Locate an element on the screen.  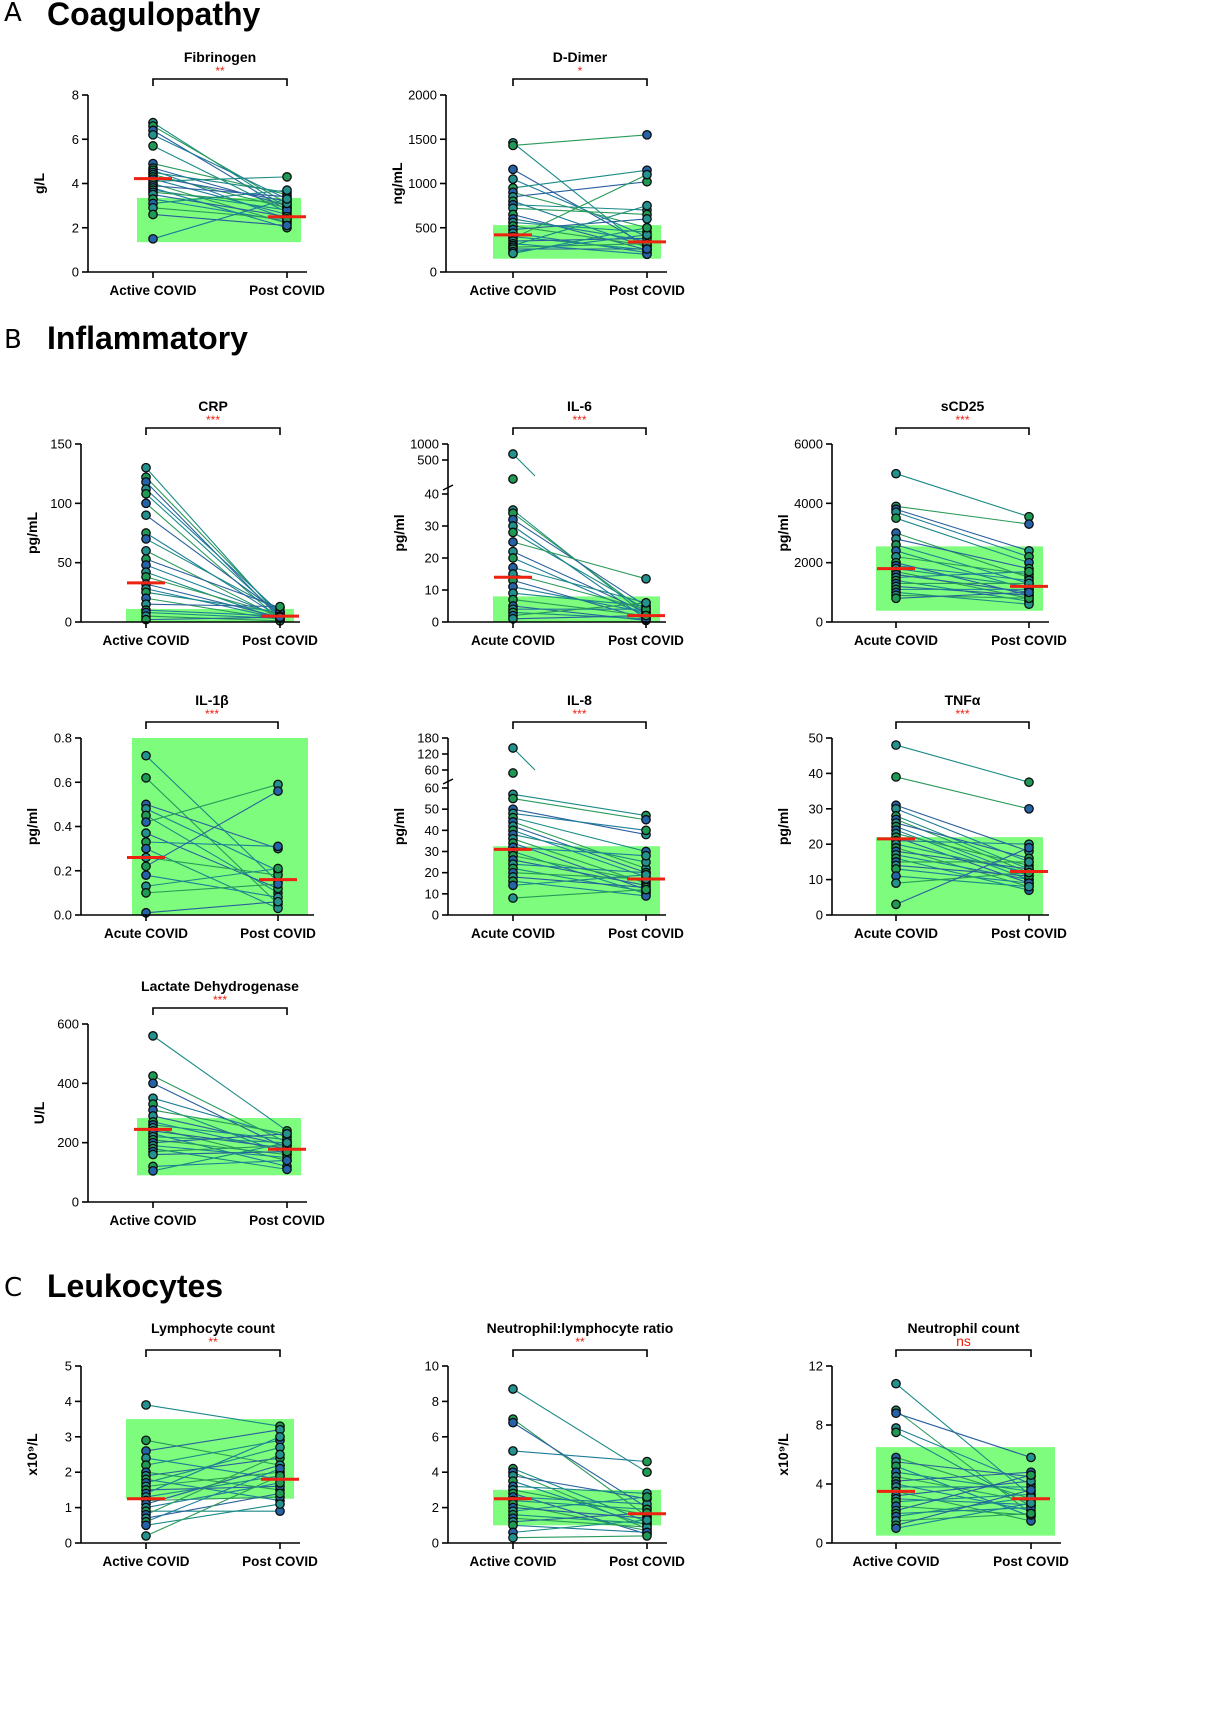
significance-label: *** is located at coordinates (962, 714).